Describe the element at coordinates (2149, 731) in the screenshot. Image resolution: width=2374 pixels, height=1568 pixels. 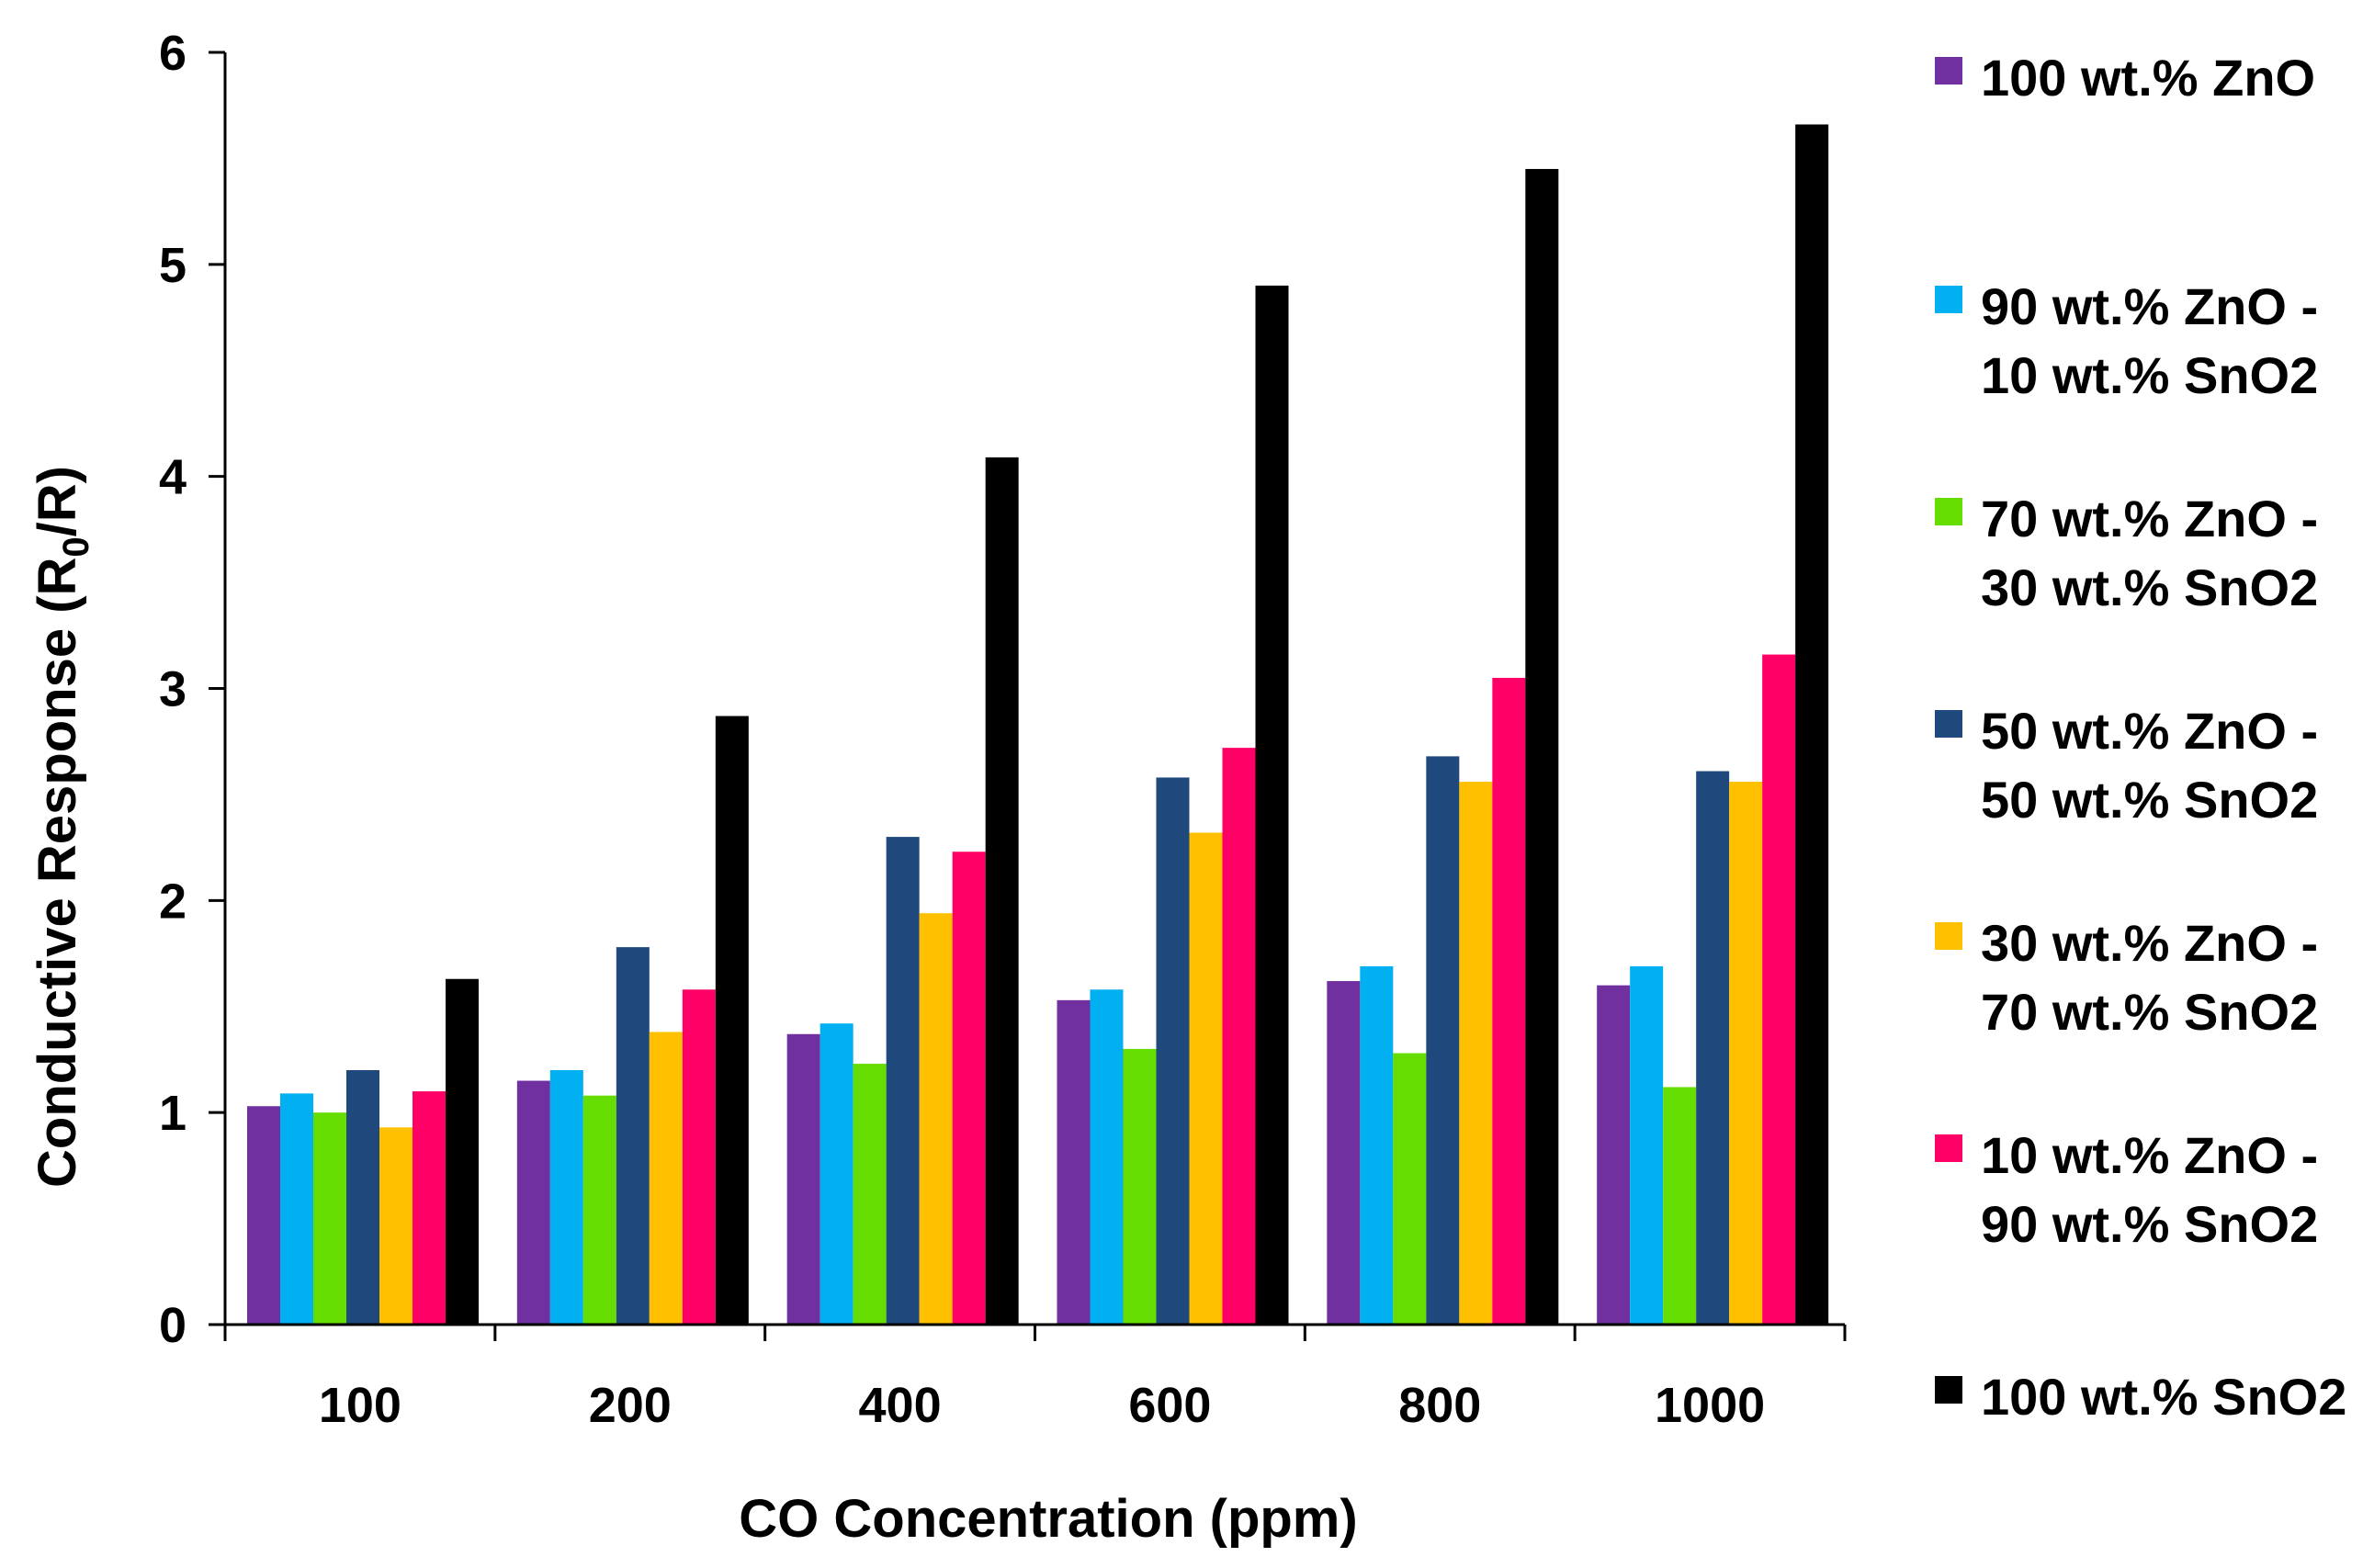
I see `legend-label: 50 wt.% ZnO -` at that location.